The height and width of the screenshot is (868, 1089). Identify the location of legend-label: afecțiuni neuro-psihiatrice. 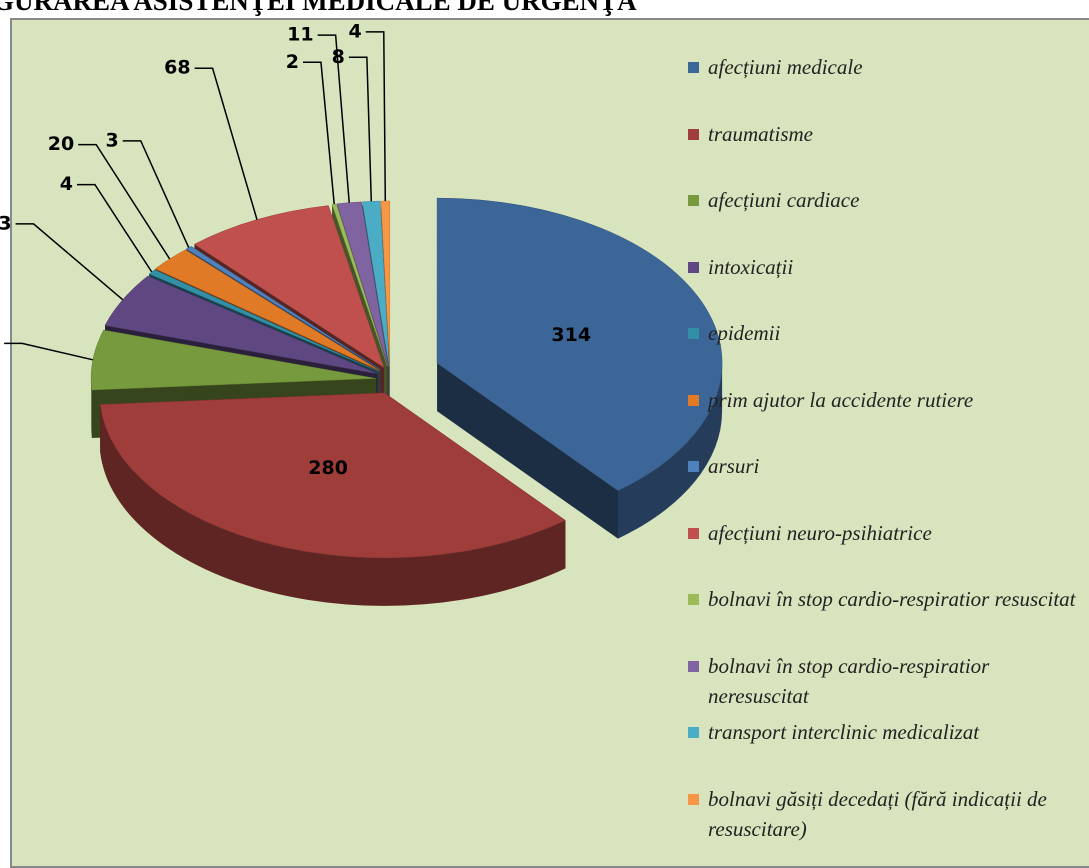
(820, 533).